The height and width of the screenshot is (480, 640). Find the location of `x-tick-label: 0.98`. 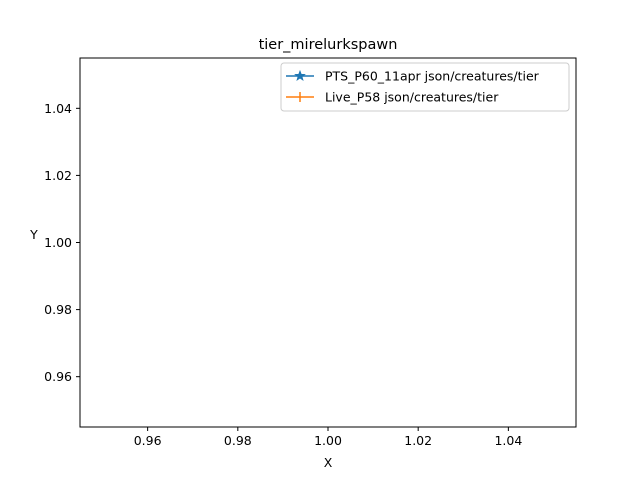

x-tick-label: 0.98 is located at coordinates (238, 440).